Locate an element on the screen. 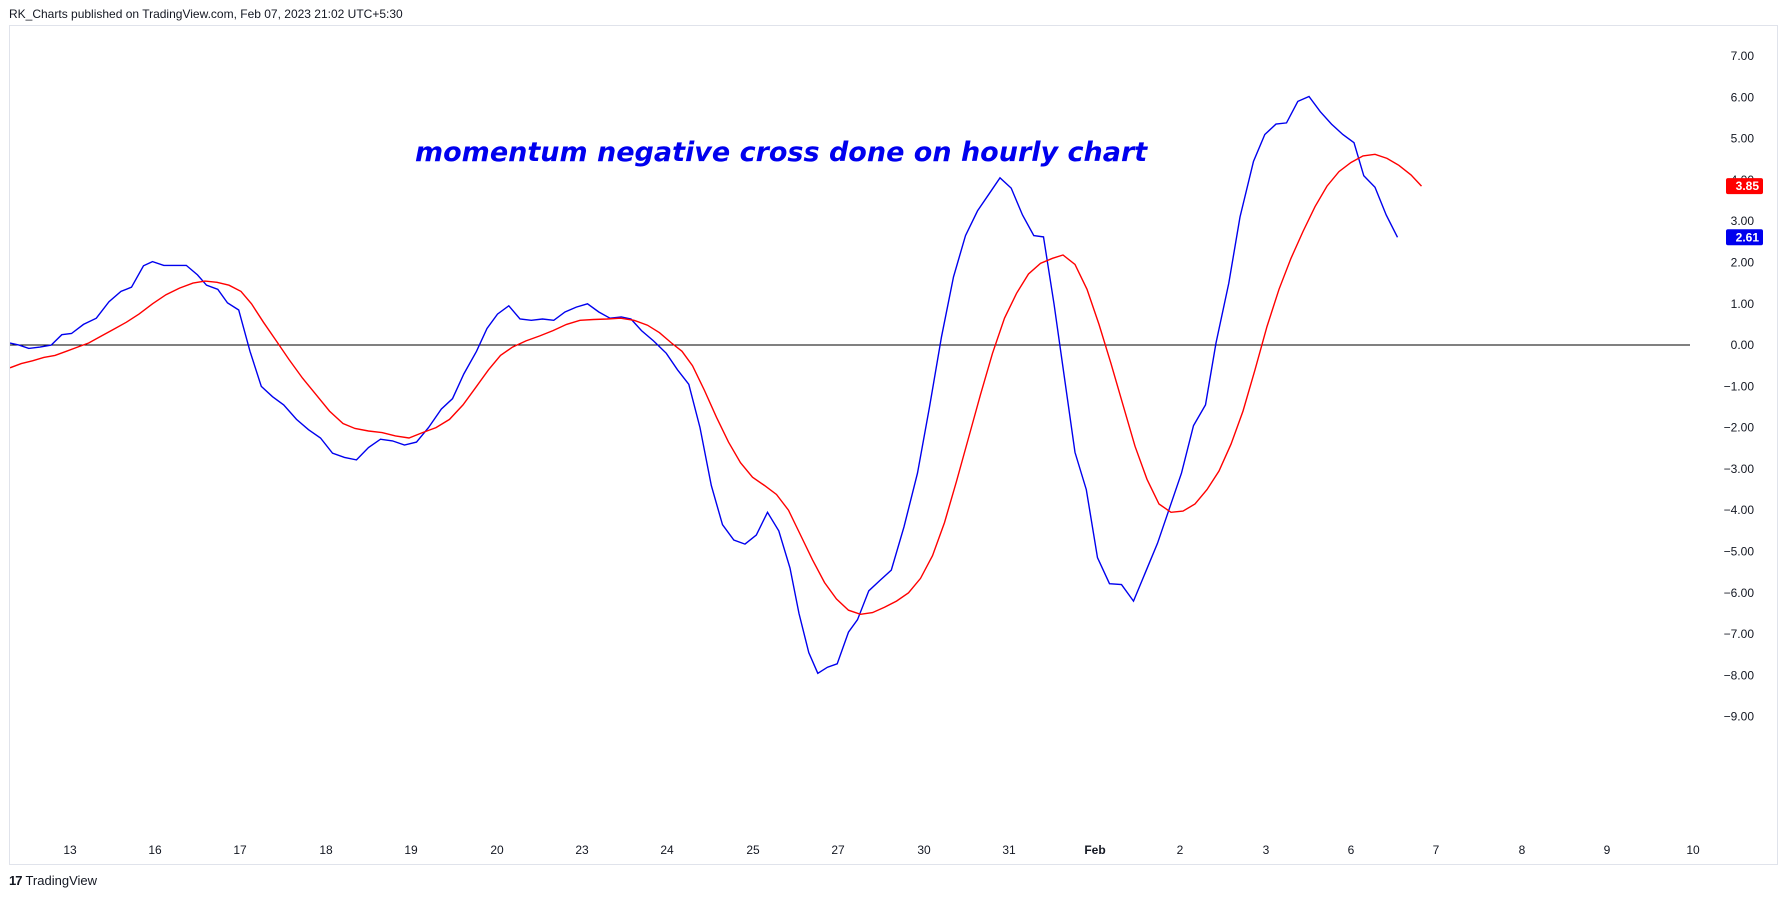 The height and width of the screenshot is (899, 1787). y-tick-label: −6.00 is located at coordinates (1739, 593).